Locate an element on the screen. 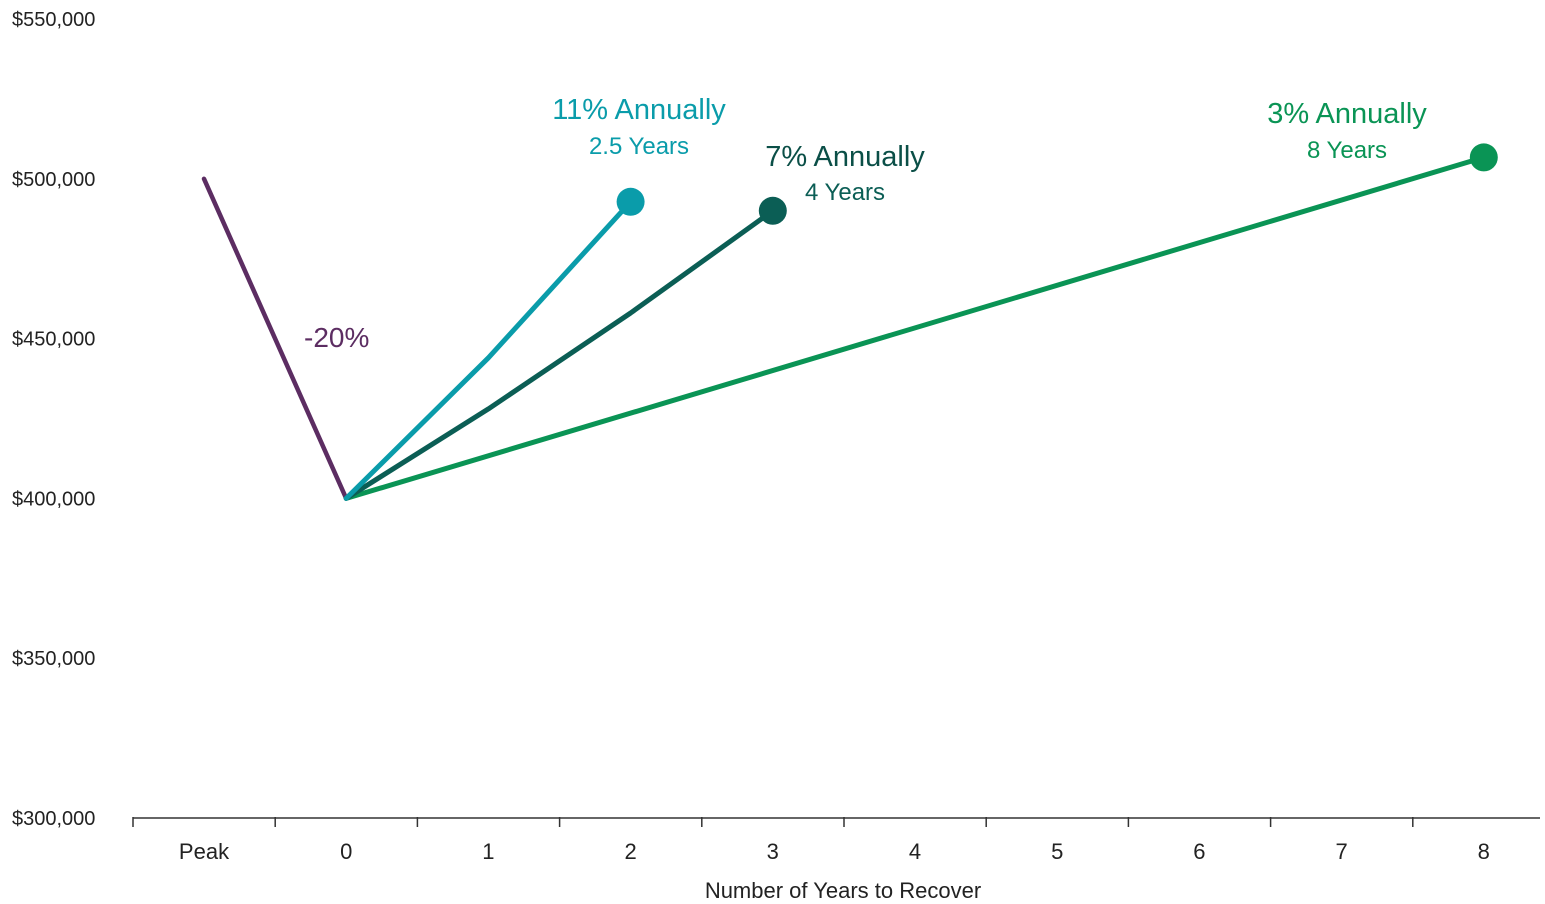  y-tick-label: $550,000 is located at coordinates (53, 20).